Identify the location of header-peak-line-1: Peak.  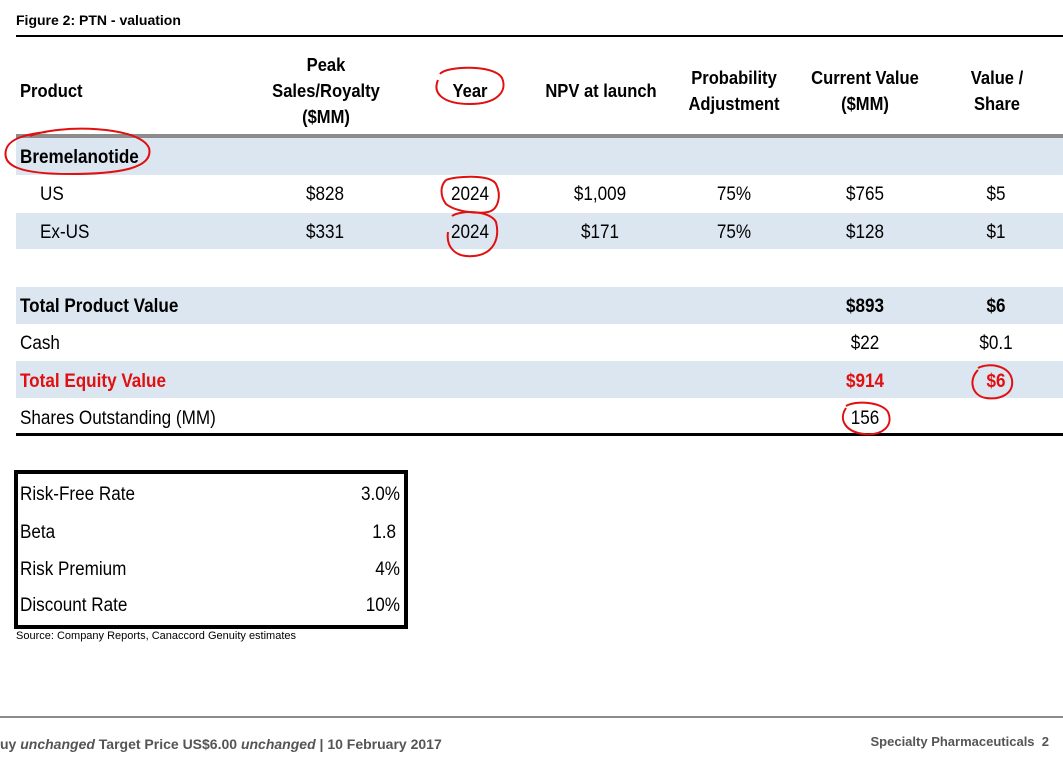
(326, 65).